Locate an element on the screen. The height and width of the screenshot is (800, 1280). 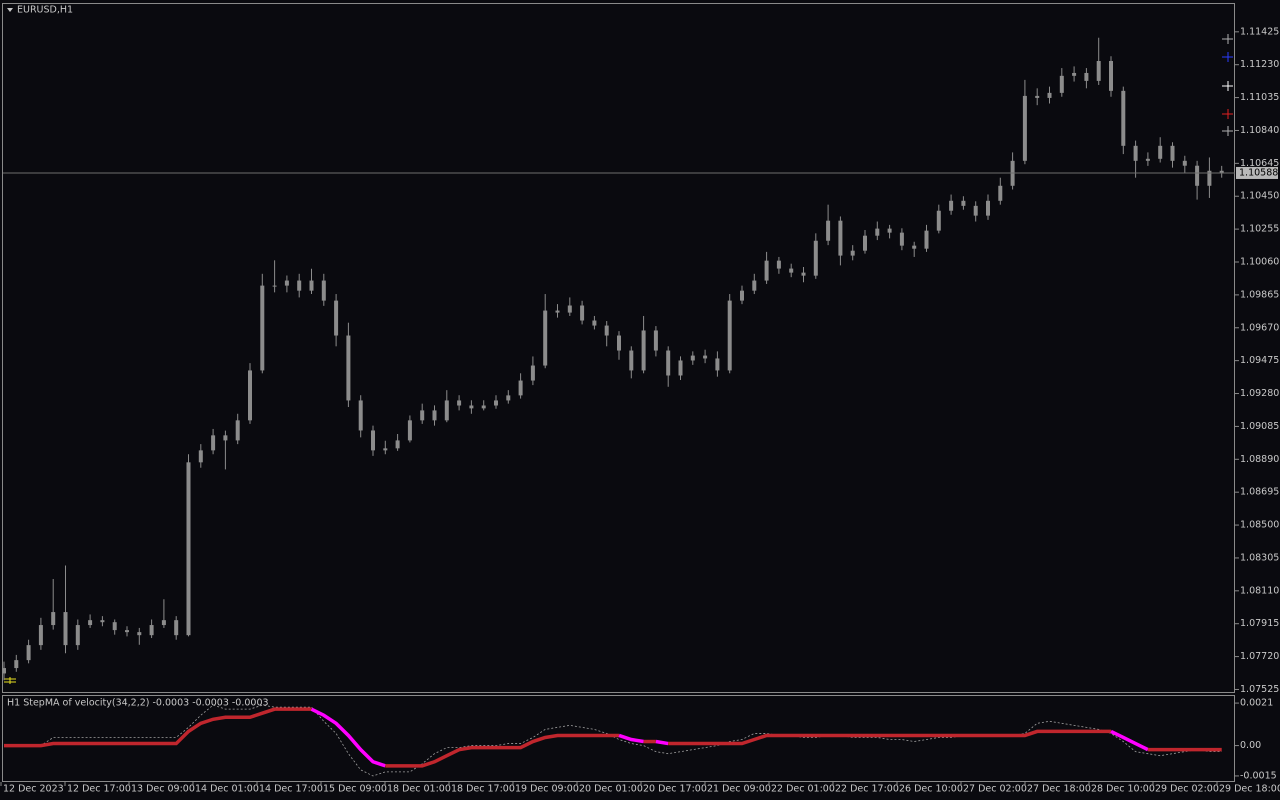
x-tick-label: 18 Dec 17:00 is located at coordinates (483, 789).